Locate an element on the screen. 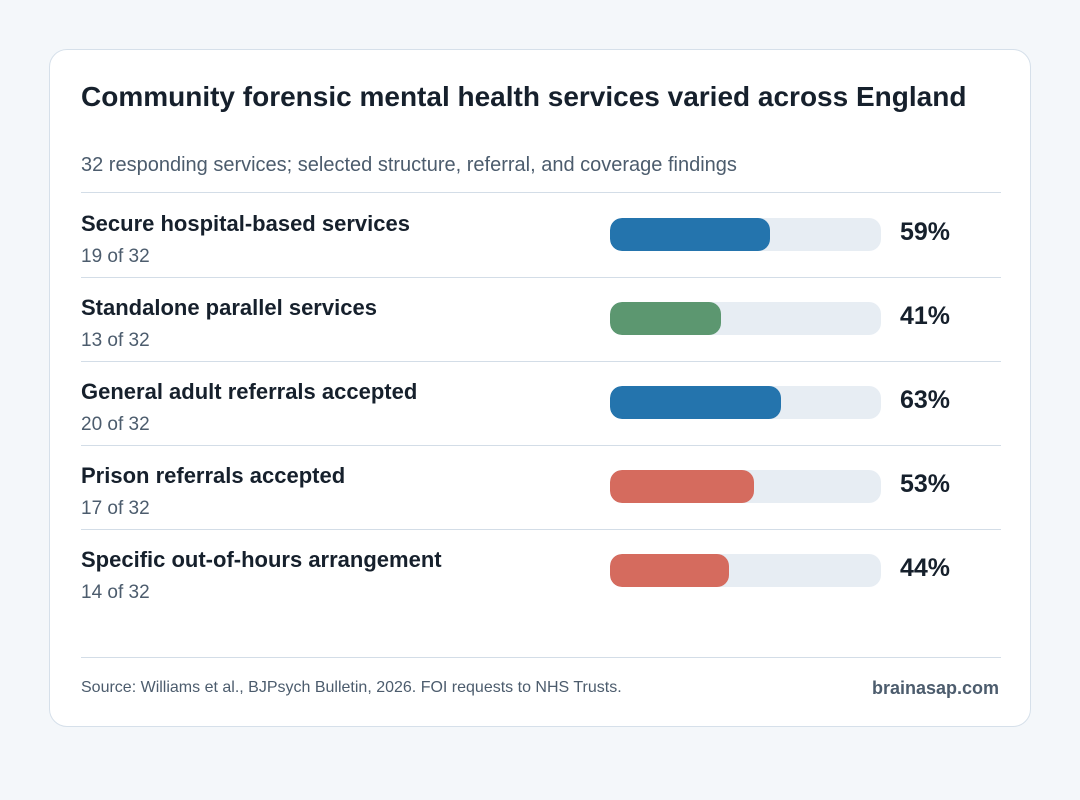 The height and width of the screenshot is (800, 1080). bar-row: Prison referrals accepted 17 of 32 53% is located at coordinates (541, 488).